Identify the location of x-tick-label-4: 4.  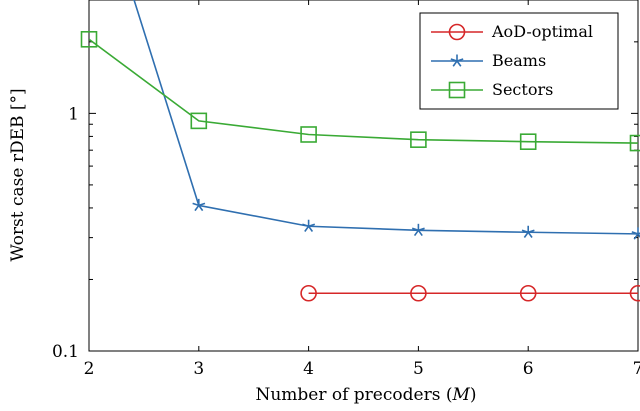
(308, 369).